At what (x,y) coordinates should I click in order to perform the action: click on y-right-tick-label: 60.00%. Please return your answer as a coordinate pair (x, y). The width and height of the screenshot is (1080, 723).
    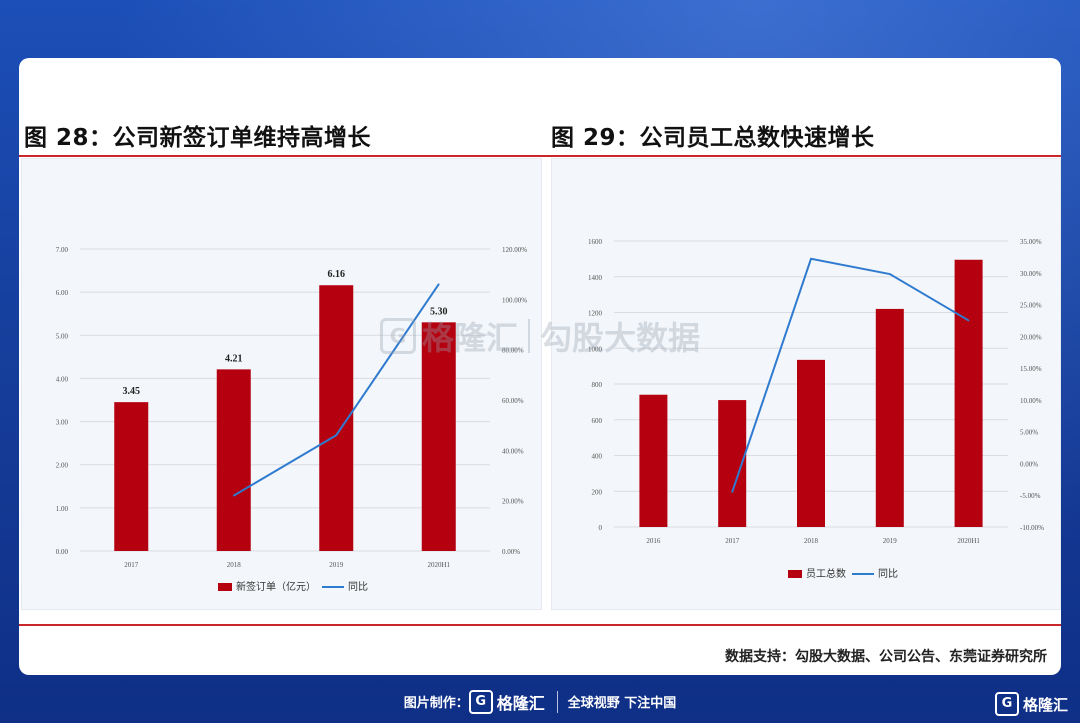
    Looking at the image, I should click on (513, 401).